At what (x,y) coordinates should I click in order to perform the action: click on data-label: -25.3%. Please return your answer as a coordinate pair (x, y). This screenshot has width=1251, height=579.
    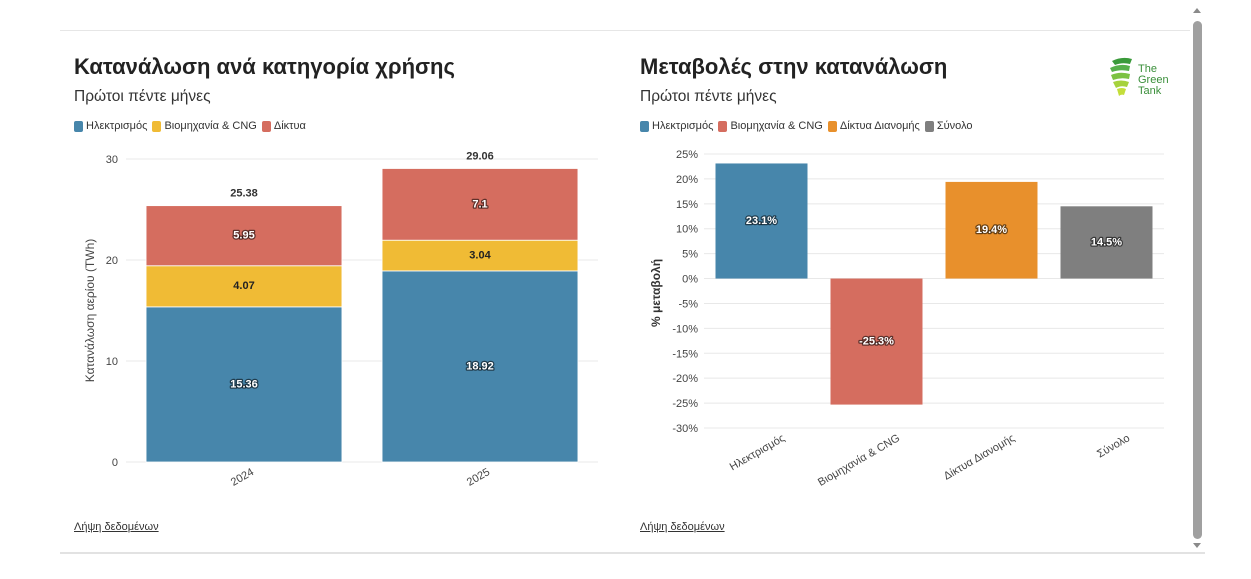
    Looking at the image, I should click on (876, 341).